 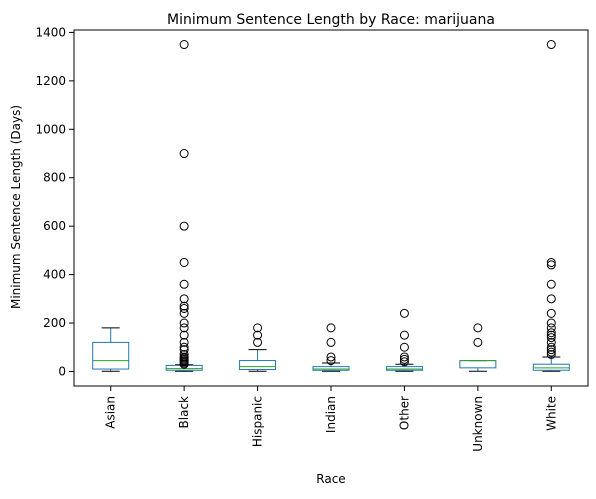 What do you see at coordinates (54, 178) in the screenshot?
I see `y-tick-label-800: 800` at bounding box center [54, 178].